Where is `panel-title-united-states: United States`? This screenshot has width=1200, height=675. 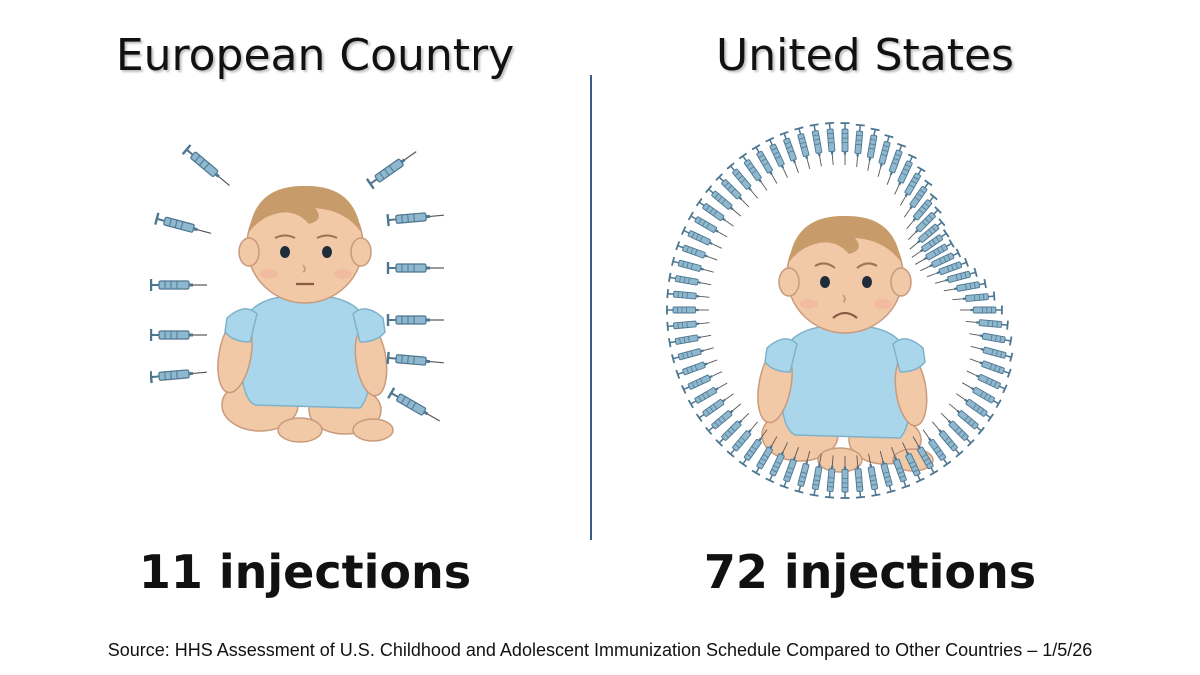 panel-title-united-states: United States is located at coordinates (865, 55).